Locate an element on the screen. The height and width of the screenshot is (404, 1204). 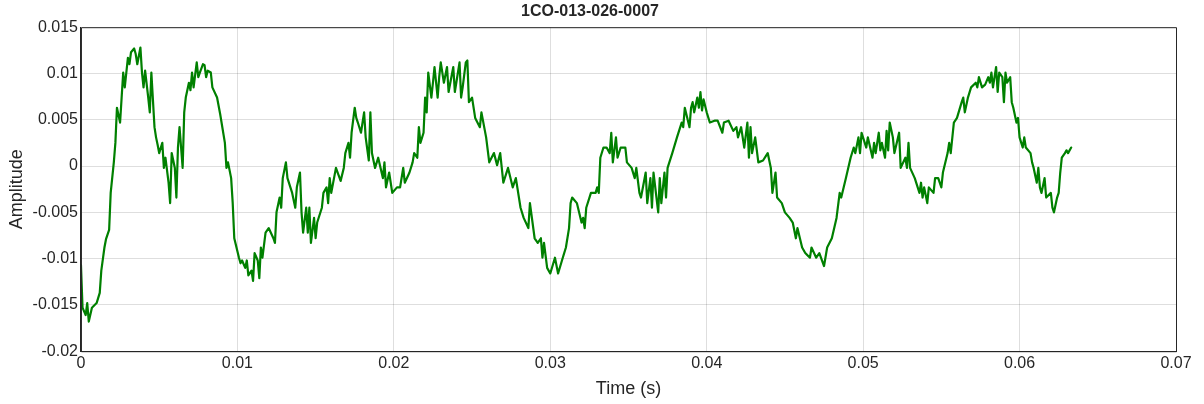
x-tick-label: 0.05 is located at coordinates (863, 363).